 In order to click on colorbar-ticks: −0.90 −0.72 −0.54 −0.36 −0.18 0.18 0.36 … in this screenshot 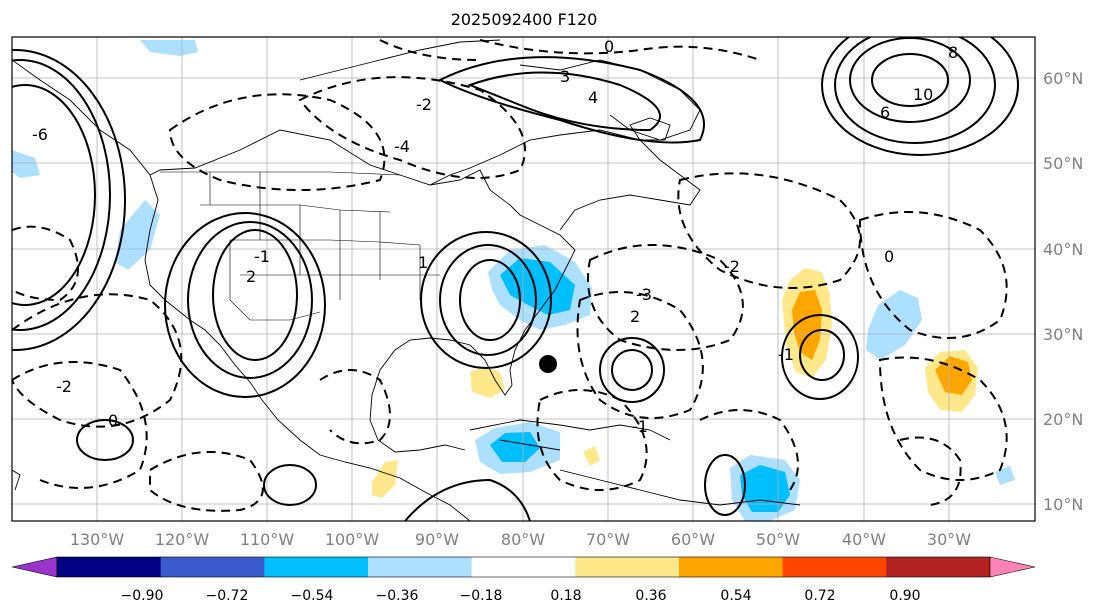, I will do `click(521, 596)`.